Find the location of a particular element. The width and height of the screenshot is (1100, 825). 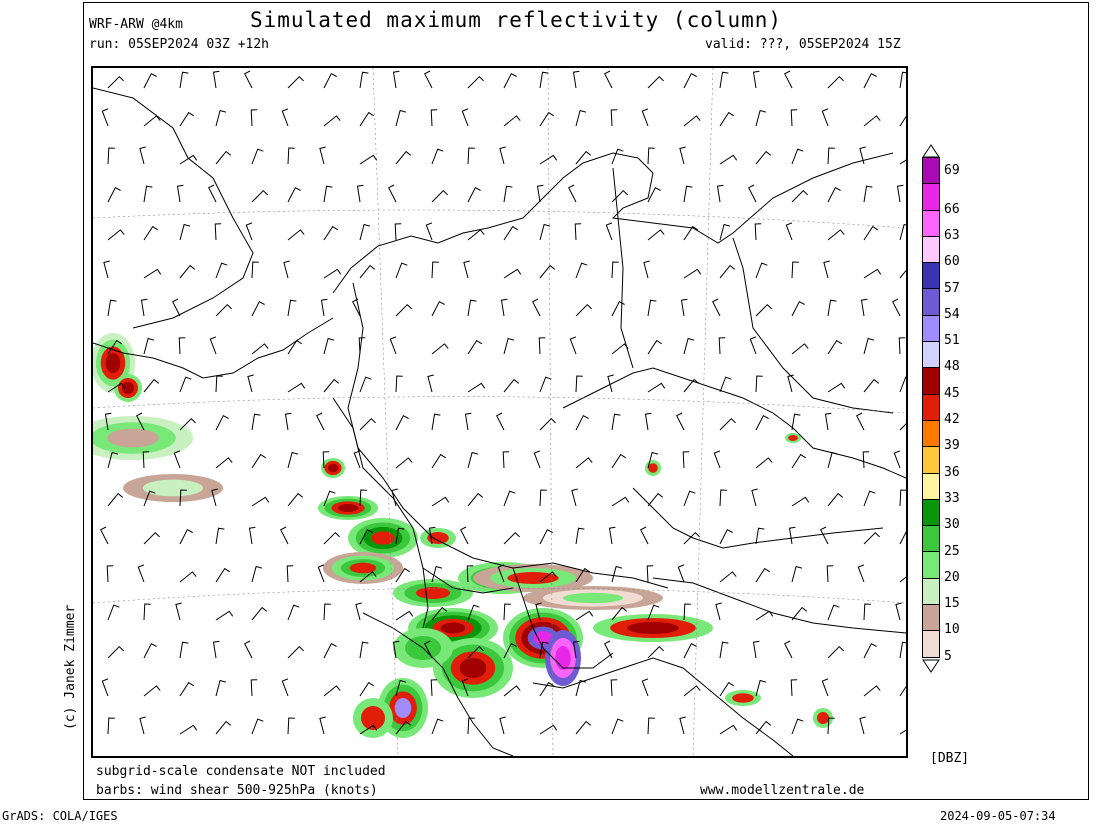

colorbar-tick-label: 63 is located at coordinates (952, 235).